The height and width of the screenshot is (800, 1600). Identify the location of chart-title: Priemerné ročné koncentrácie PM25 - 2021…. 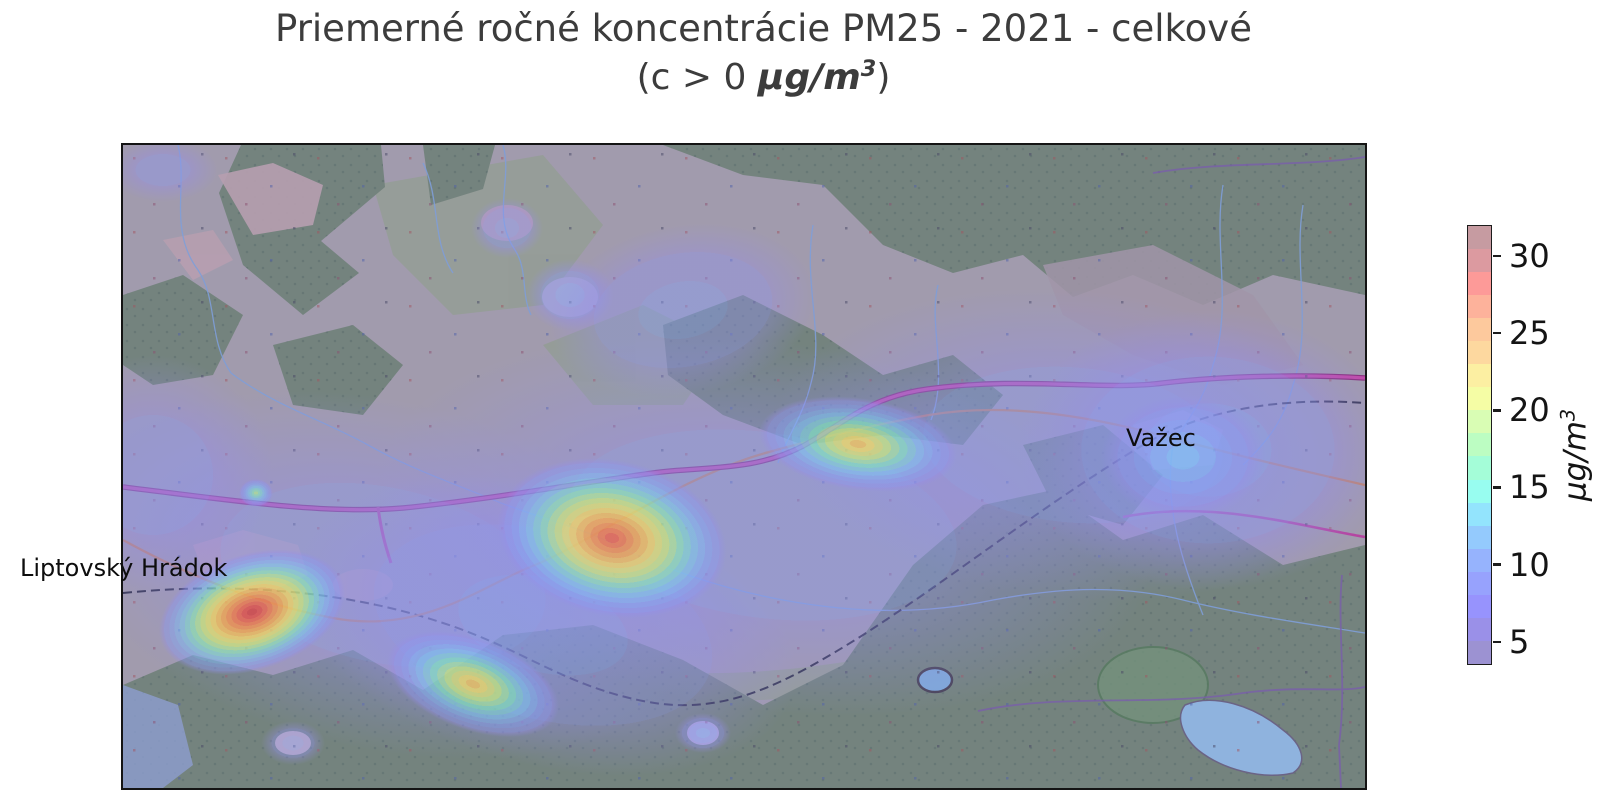
(763, 28).